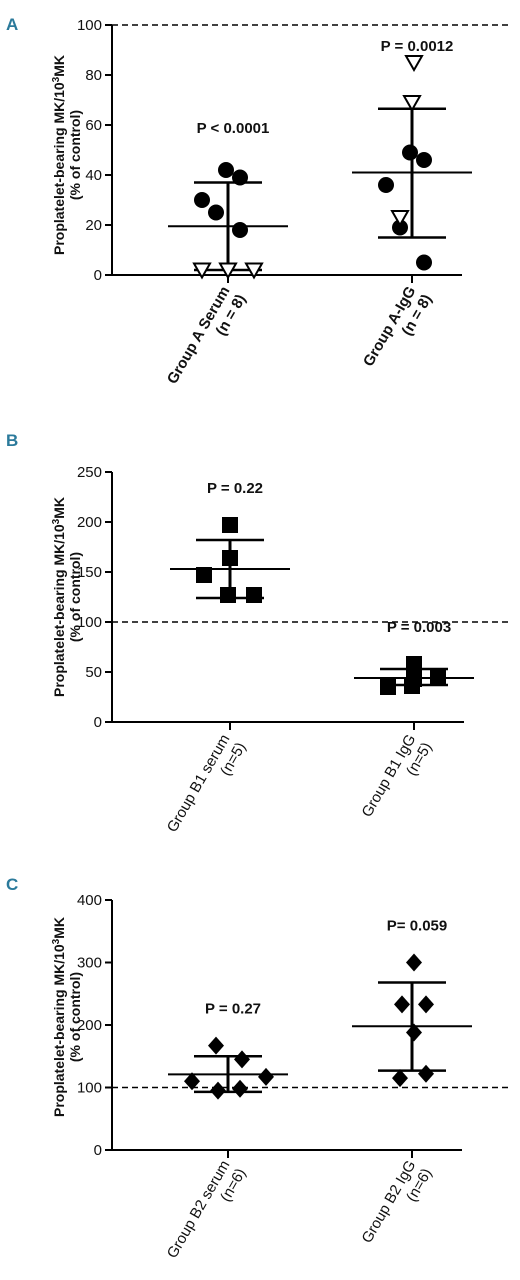 Image resolution: width=520 pixels, height=1280 pixels. Describe the element at coordinates (233, 1009) in the screenshot. I see `panel-c-p-value: P = 0.27` at that location.